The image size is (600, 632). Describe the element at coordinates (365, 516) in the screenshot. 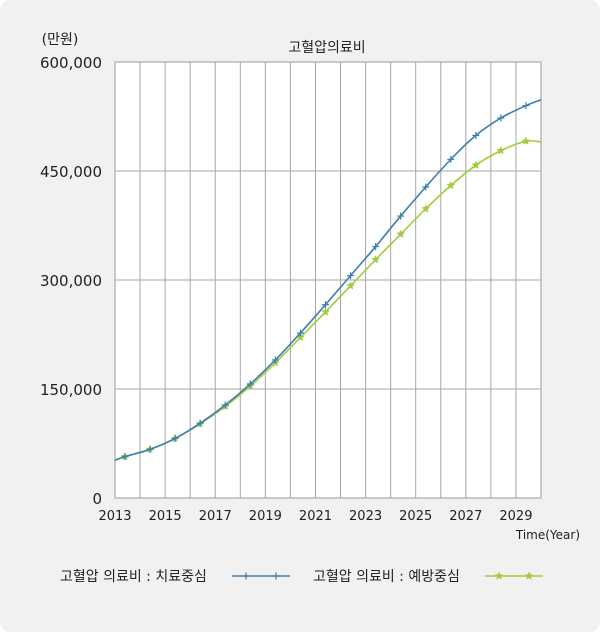

I see `x-tick-label: 2023` at that location.